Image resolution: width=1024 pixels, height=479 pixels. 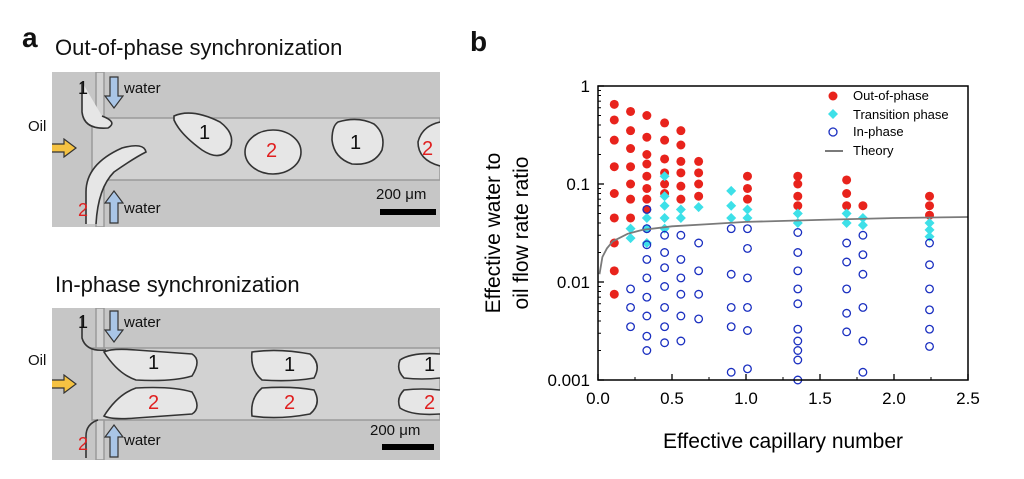 What do you see at coordinates (401, 194) in the screenshot?
I see `scale-bar-label: 200 μm` at bounding box center [401, 194].